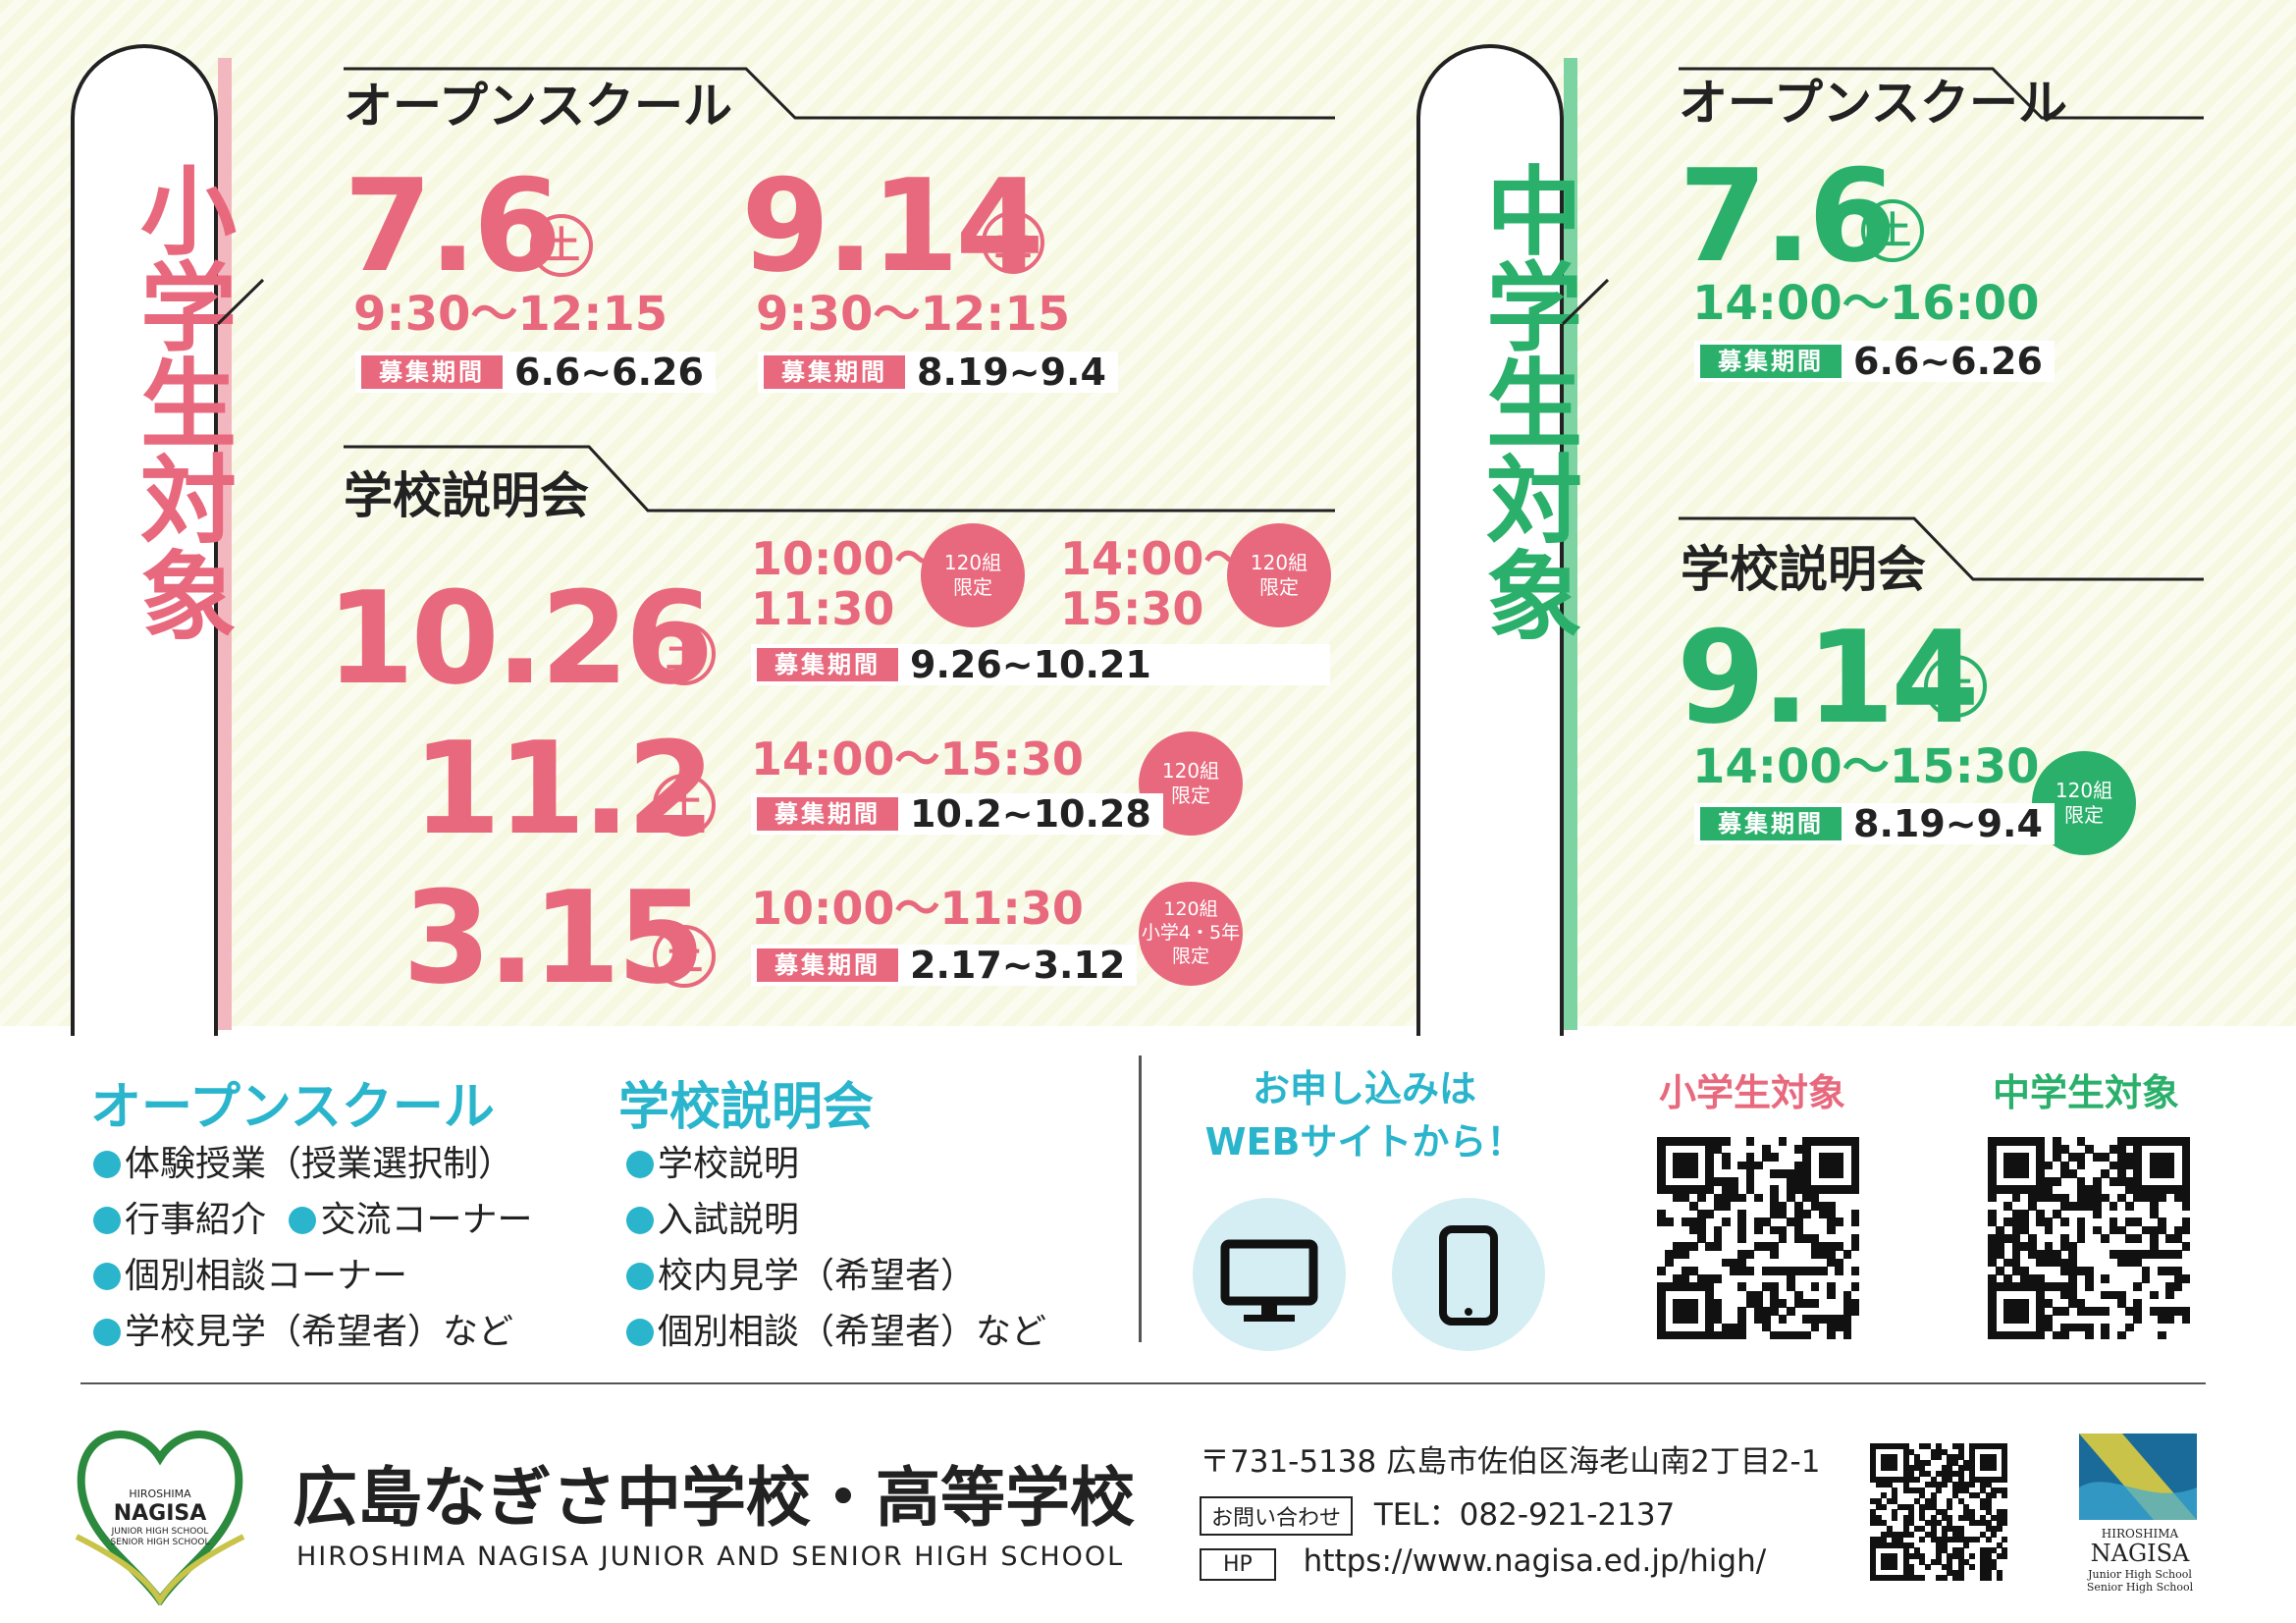 This screenshot has height=1623, width=2296. Describe the element at coordinates (684, 956) in the screenshot. I see `weekday-badge: 土` at that location.